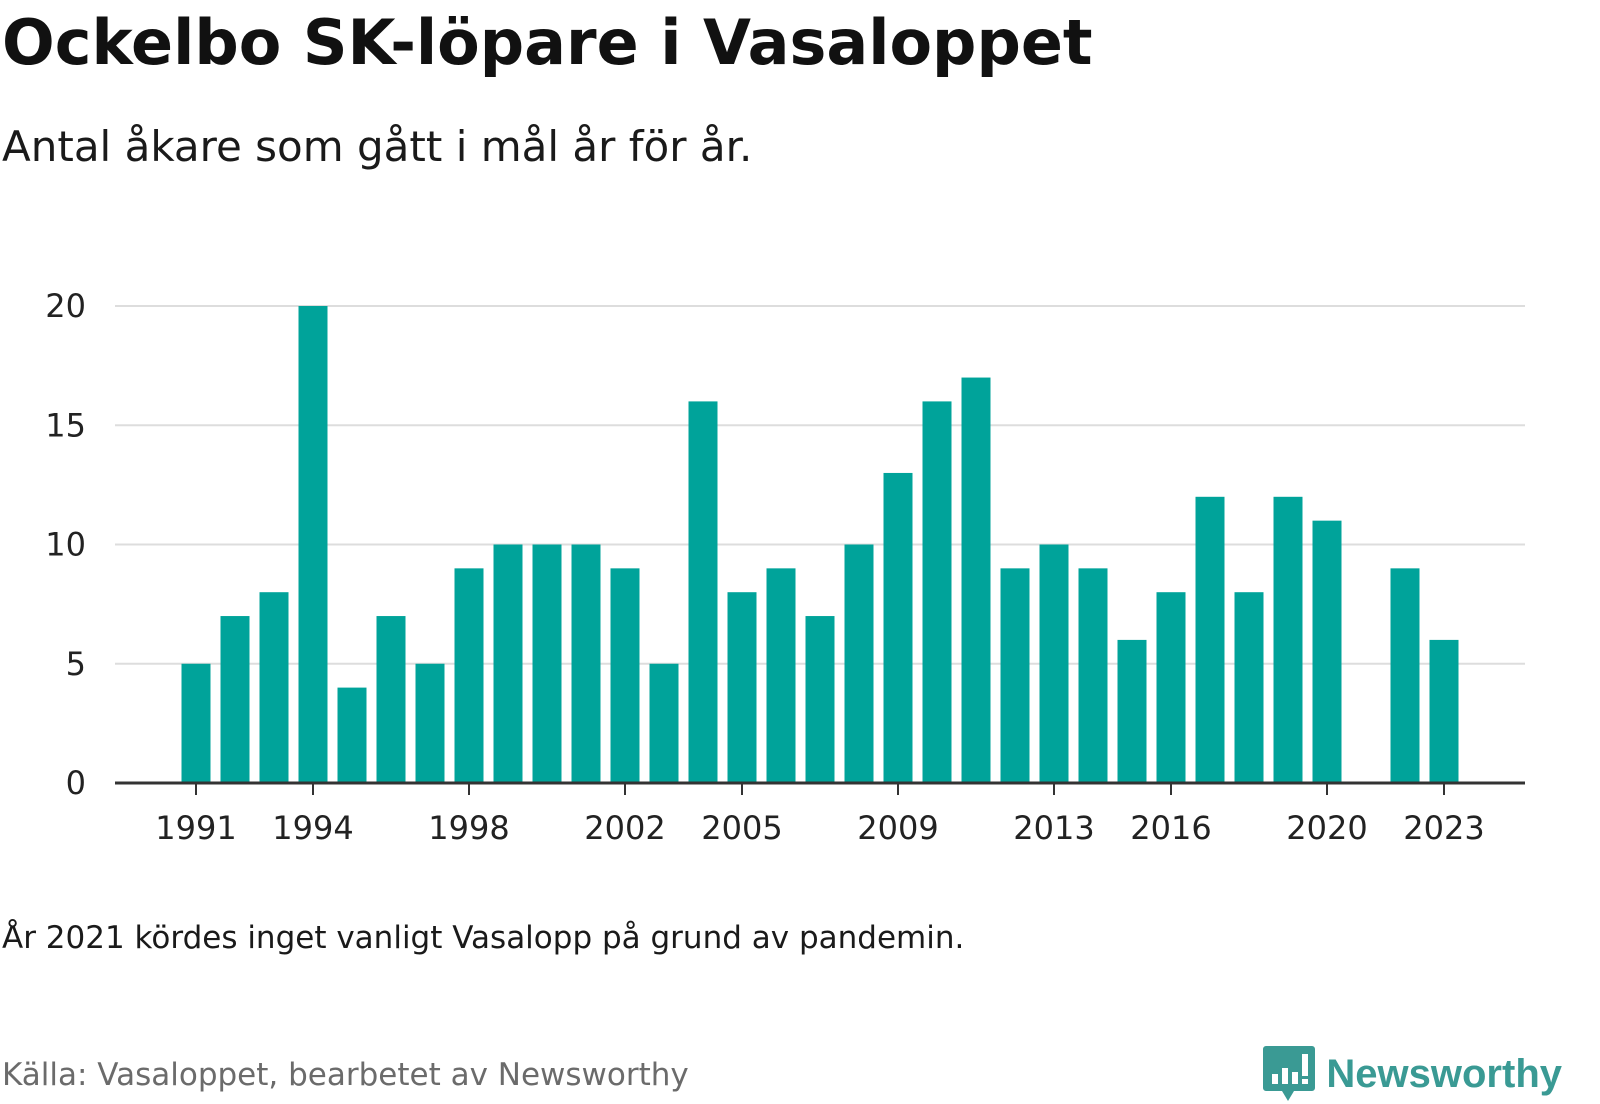  Describe the element at coordinates (65, 545) in the screenshot. I see `y-tick-label-10: 10` at that location.